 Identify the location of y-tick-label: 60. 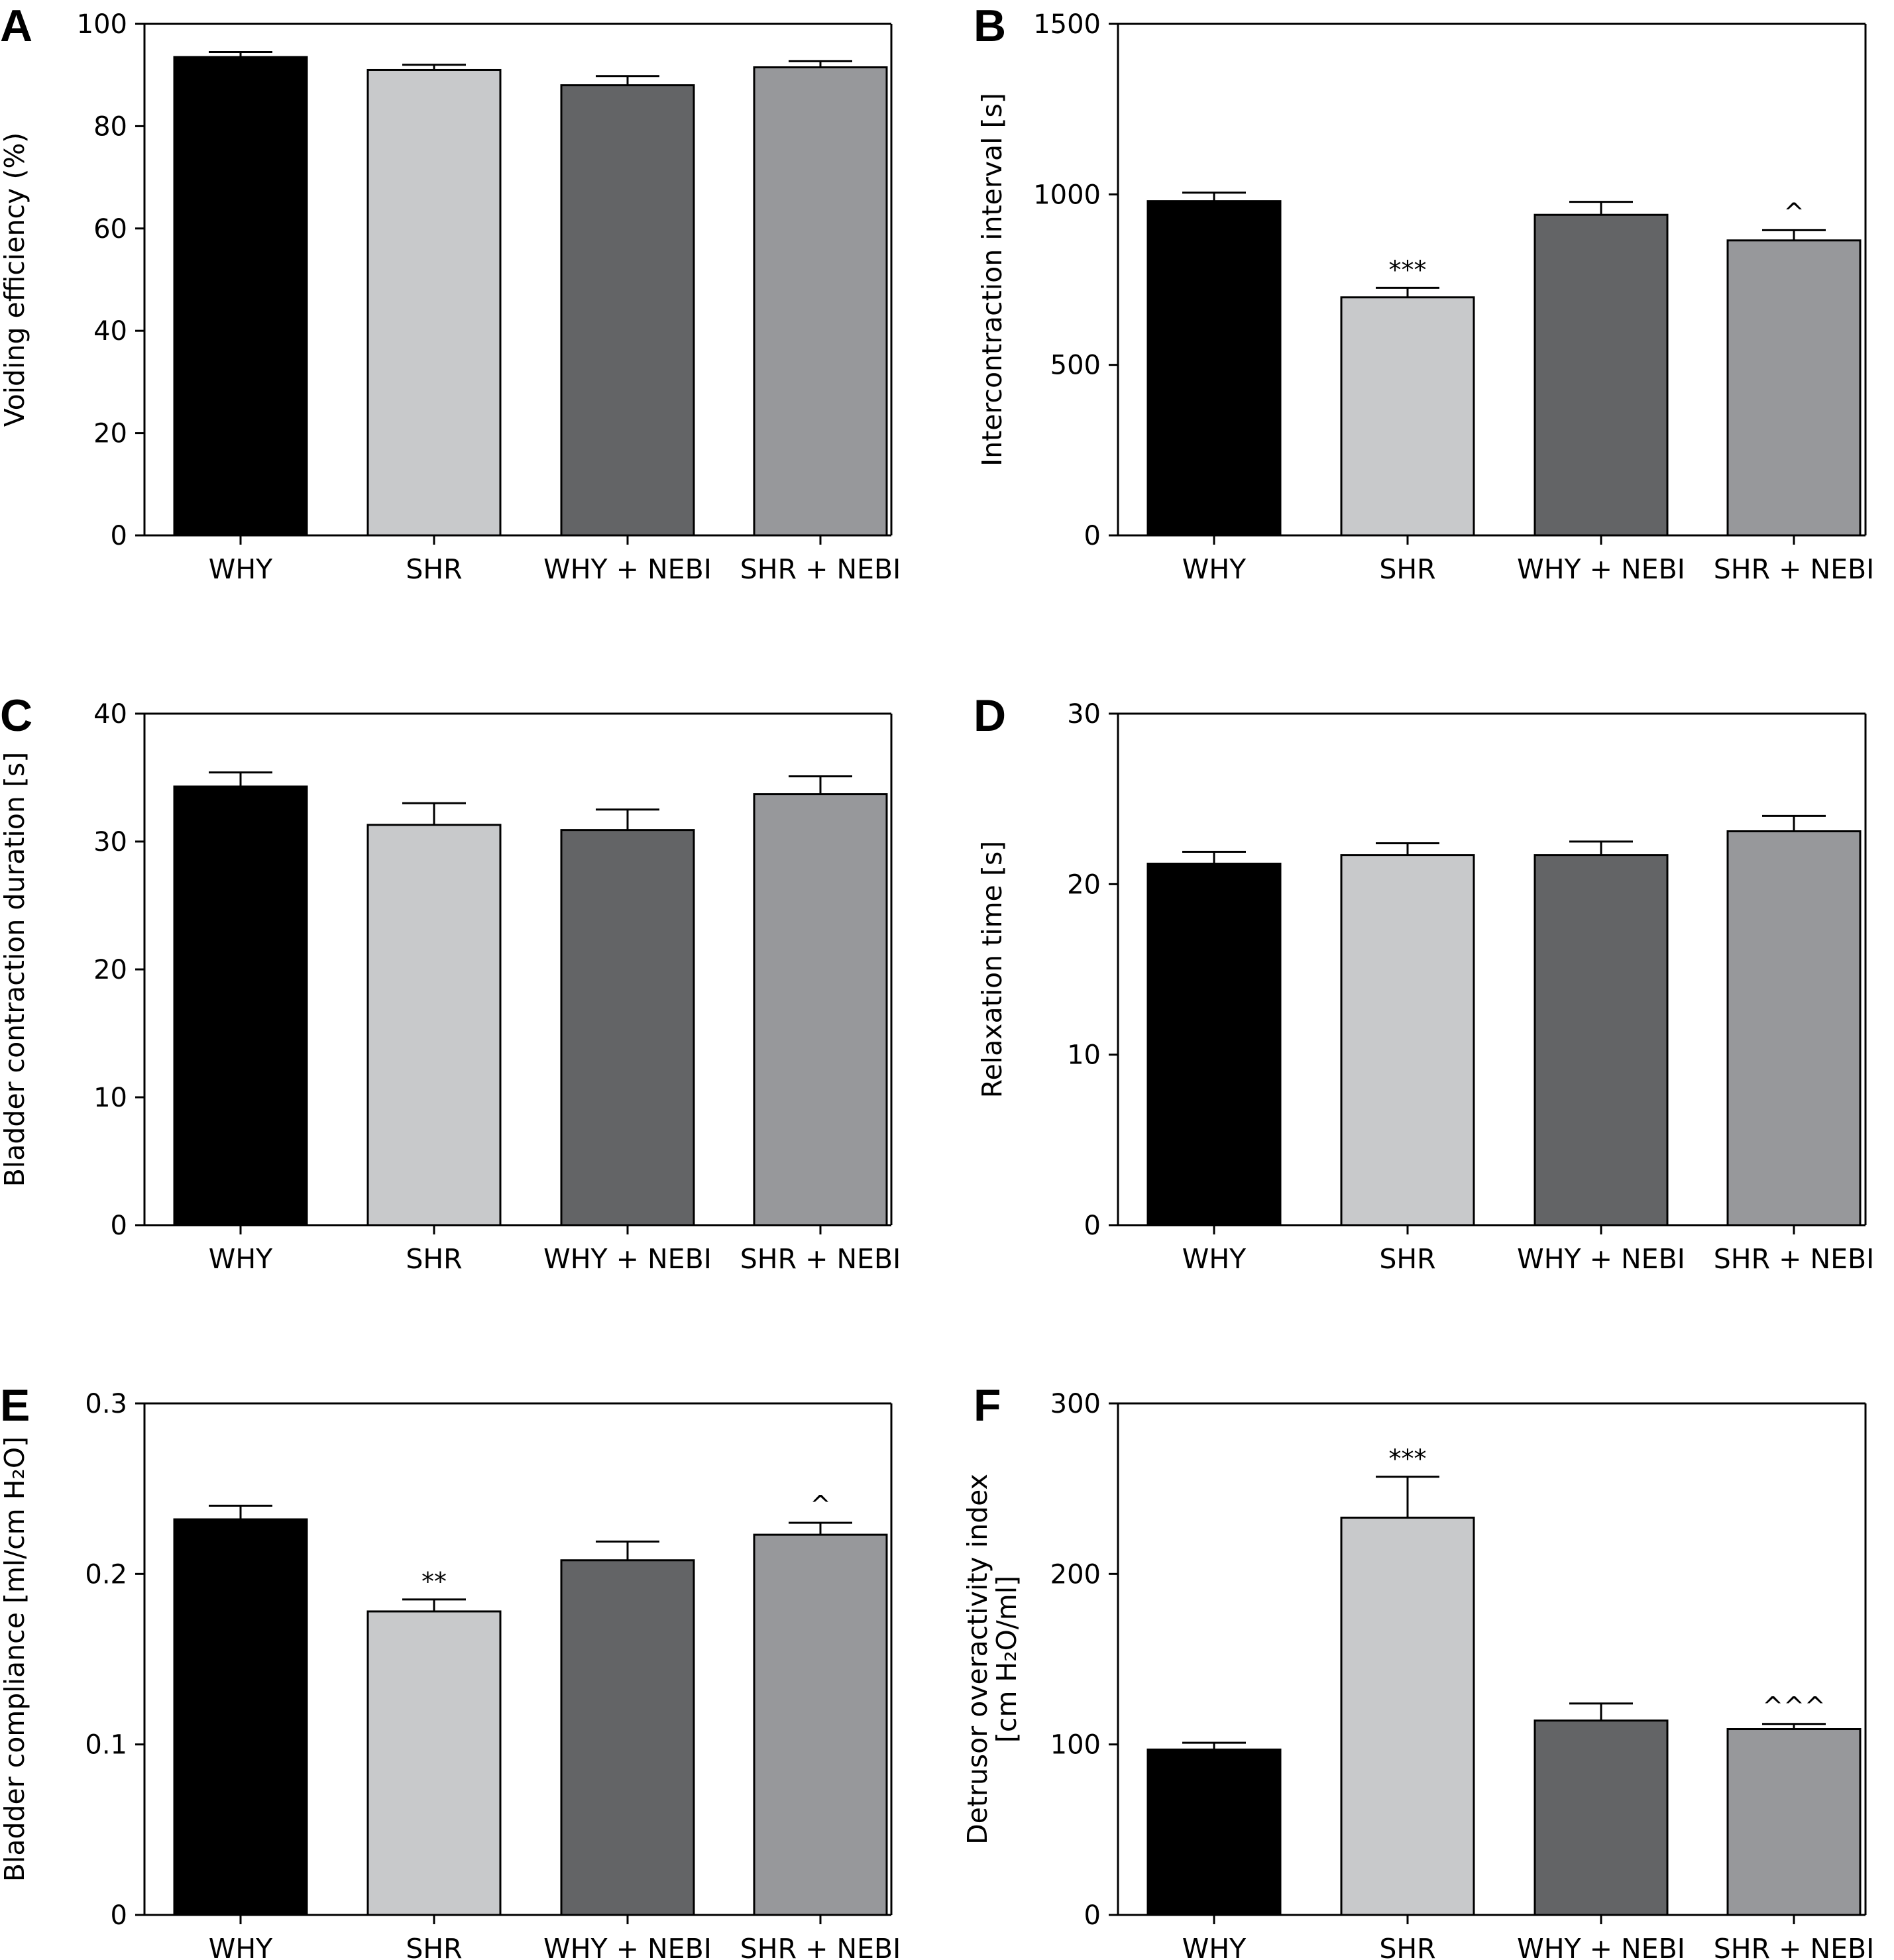
(110, 229).